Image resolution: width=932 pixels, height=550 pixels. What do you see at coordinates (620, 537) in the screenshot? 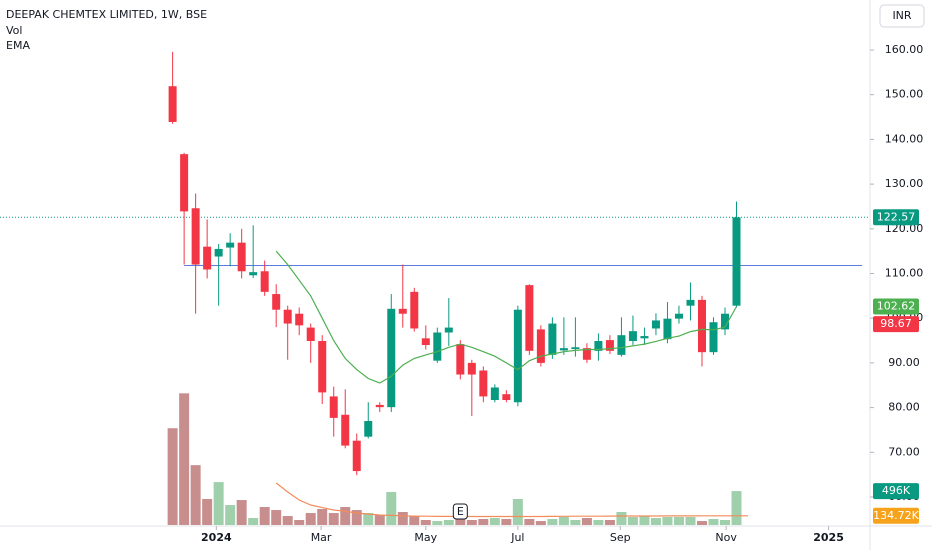
I see `x-tick-label: Sep` at bounding box center [620, 537].